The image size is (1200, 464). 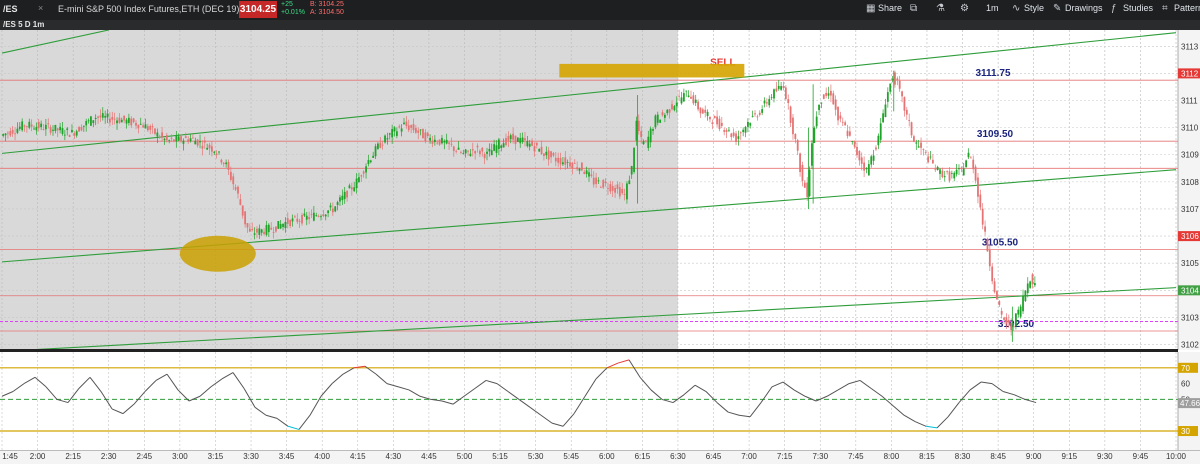 What do you see at coordinates (1016, 8) in the screenshot?
I see `style-icon: ∿` at bounding box center [1016, 8].